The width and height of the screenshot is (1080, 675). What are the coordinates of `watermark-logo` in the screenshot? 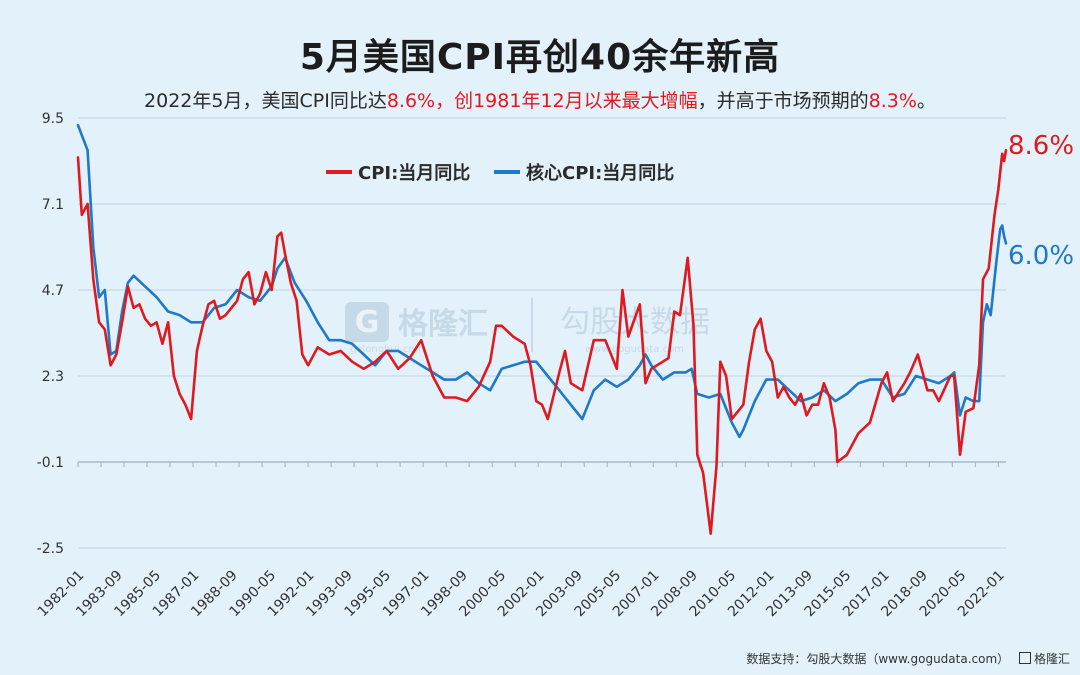 It's located at (367, 322).